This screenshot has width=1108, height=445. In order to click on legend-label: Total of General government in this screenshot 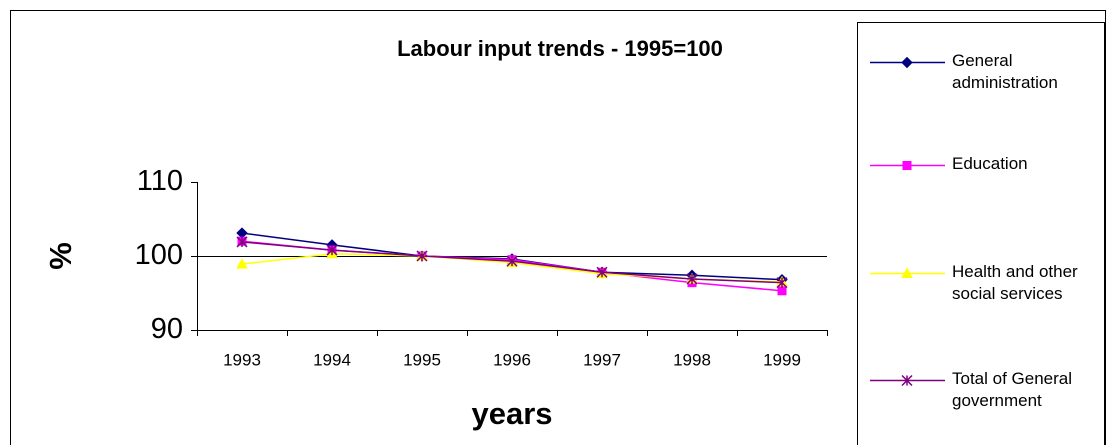, I will do `click(1012, 389)`.